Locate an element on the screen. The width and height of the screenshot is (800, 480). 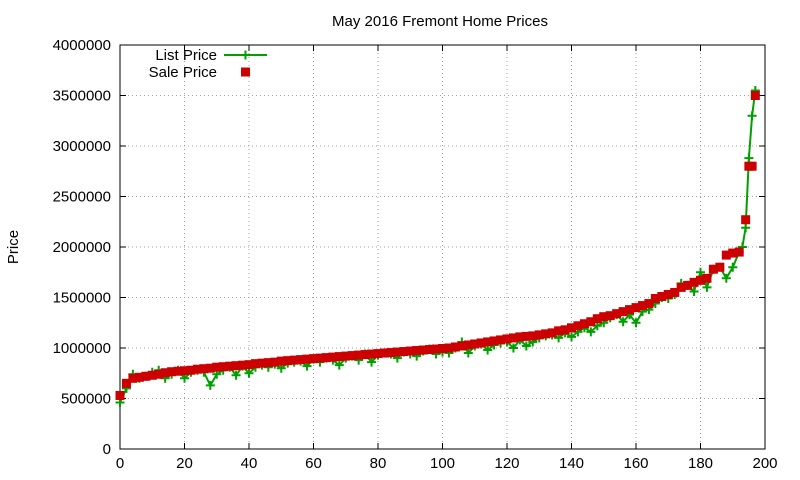
y-tick-label: 0 is located at coordinates (107, 449).